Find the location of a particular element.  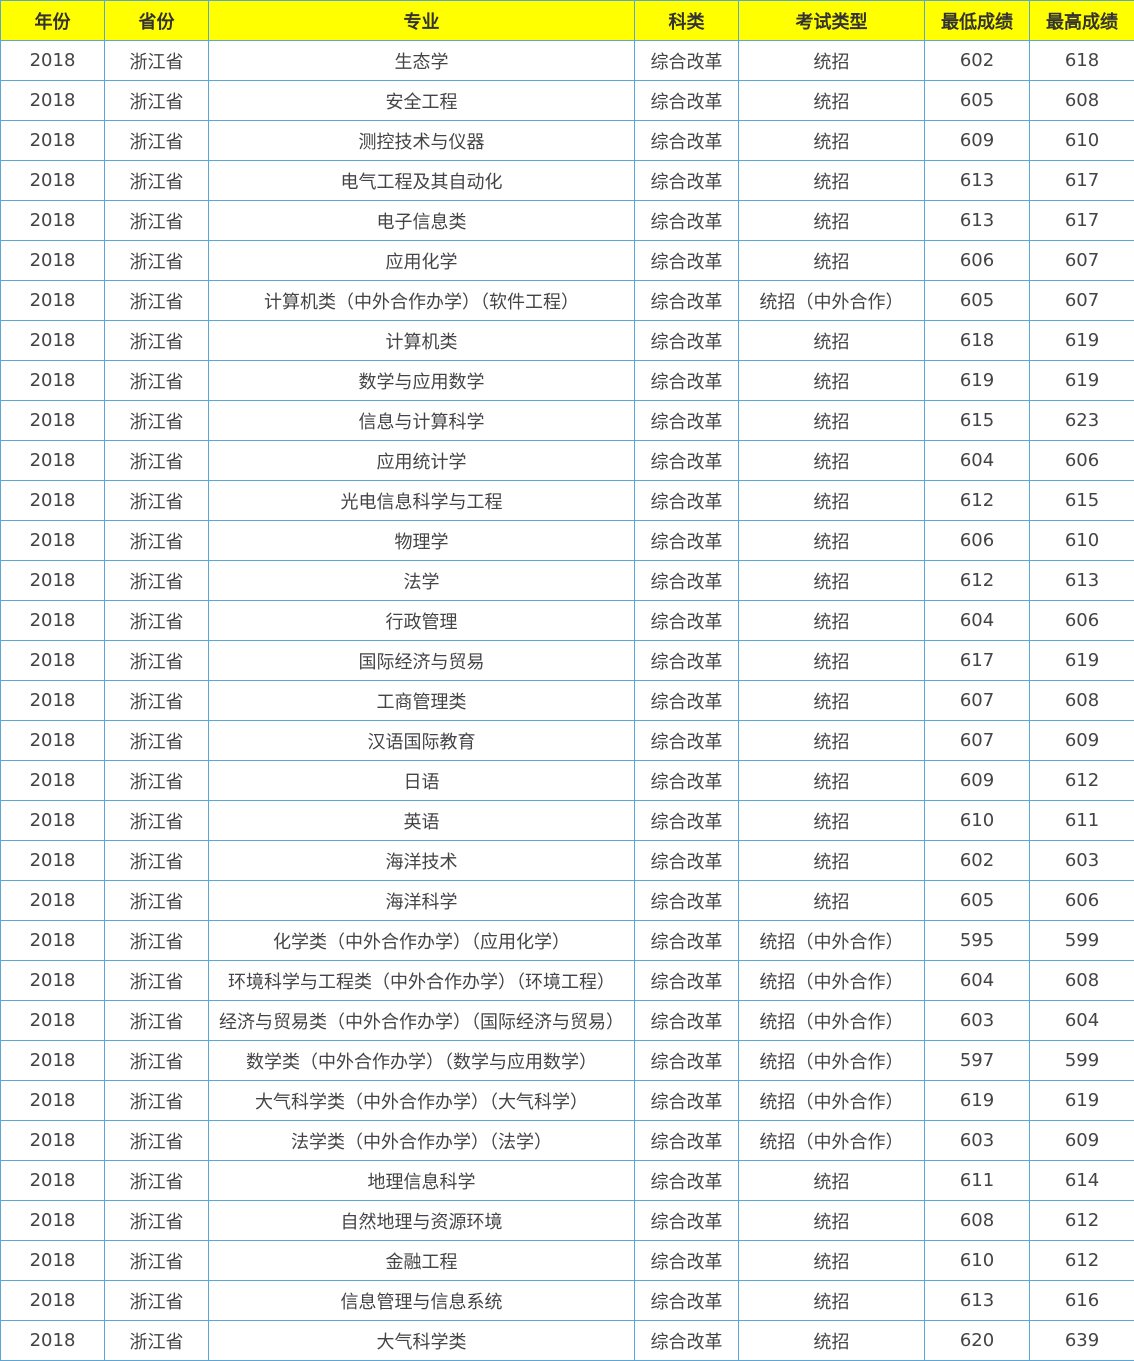

table-cell: 行政管理 is located at coordinates (421, 620).